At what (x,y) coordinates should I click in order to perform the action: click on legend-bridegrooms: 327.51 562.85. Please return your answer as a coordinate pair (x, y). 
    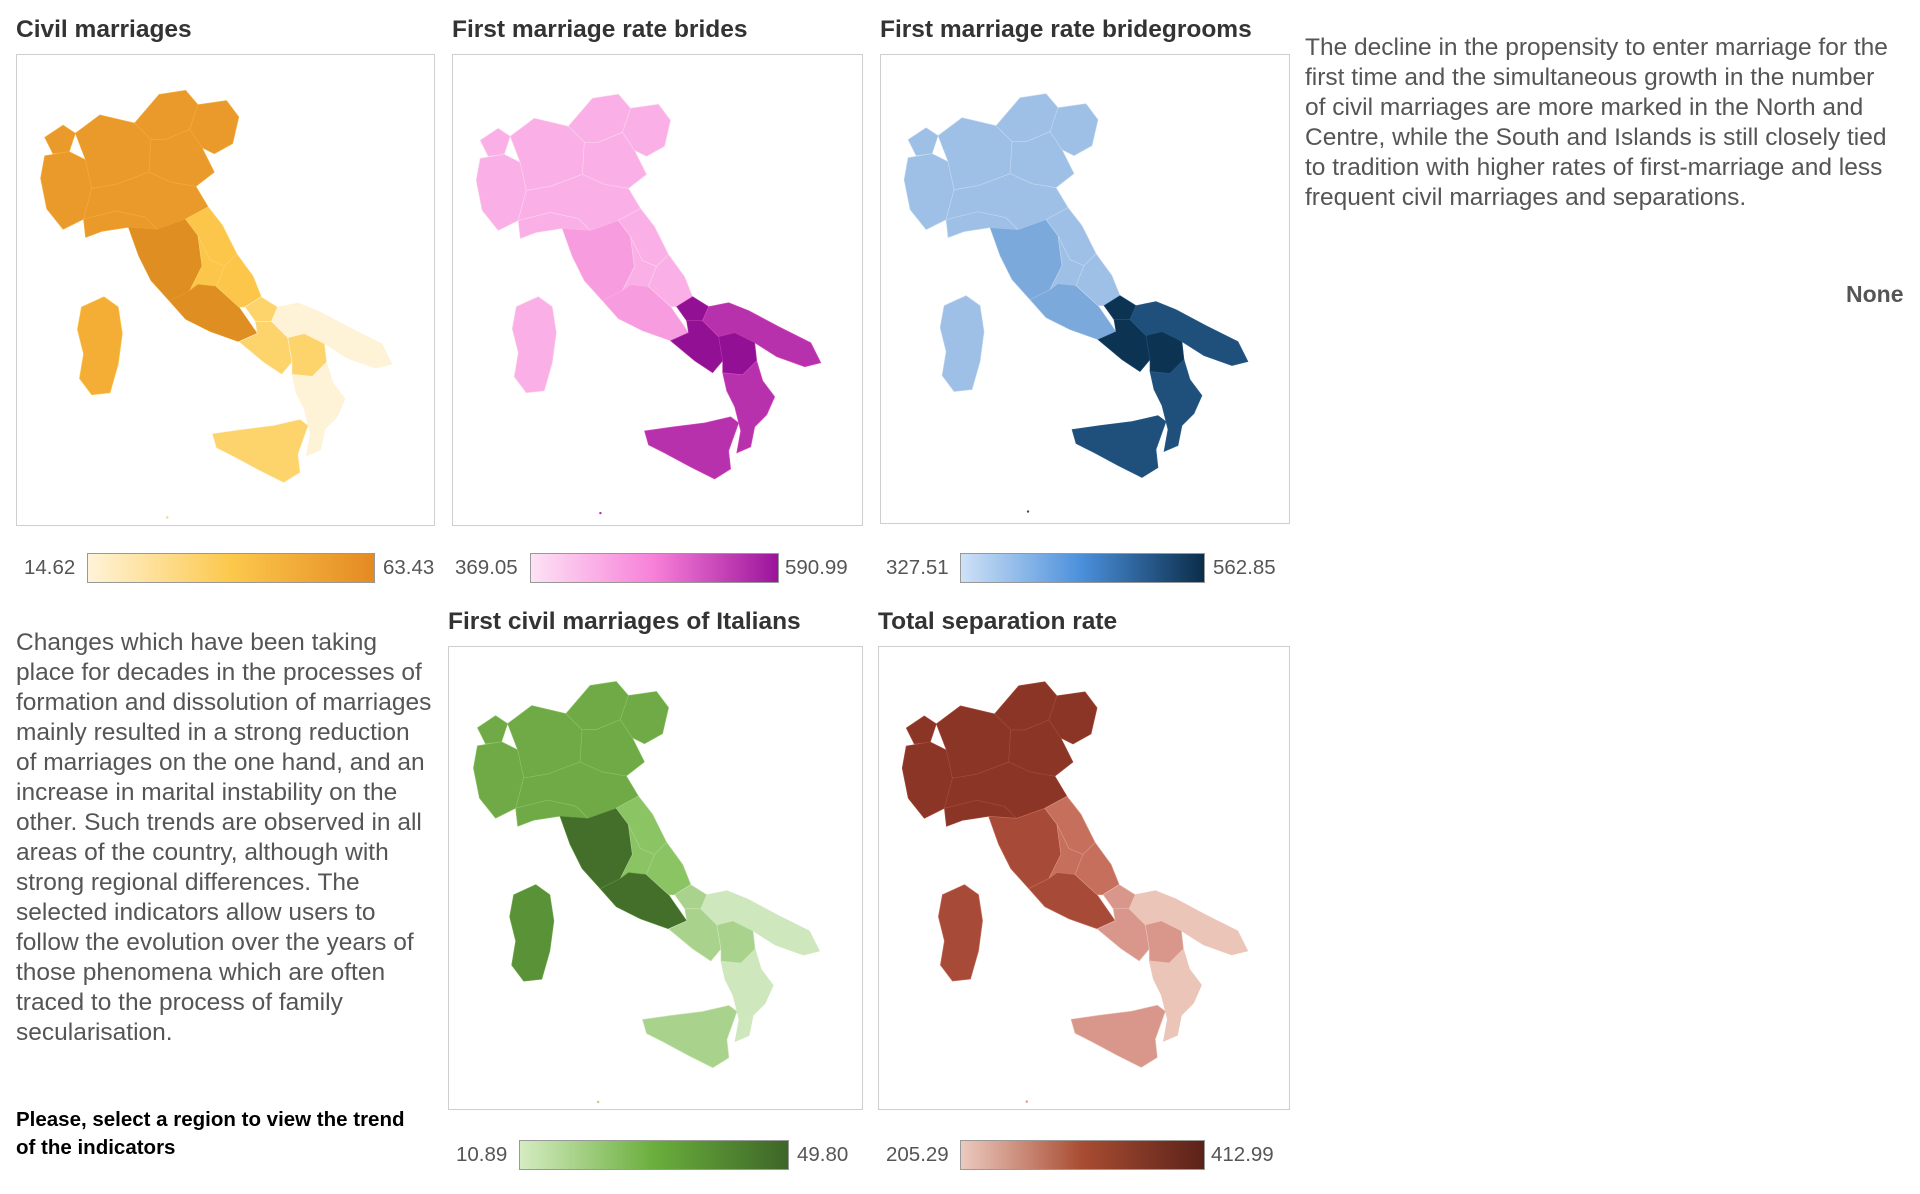
    Looking at the image, I should click on (1086, 569).